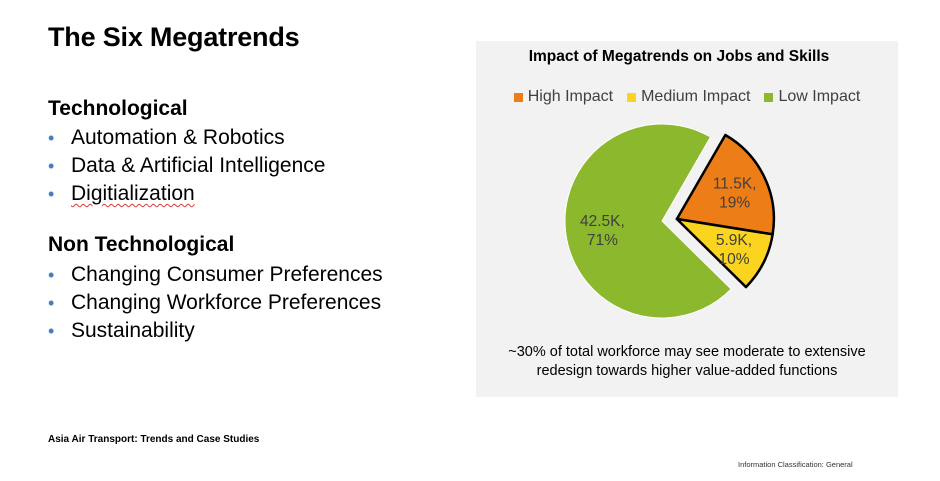  I want to click on list-item-label: Automation & Robotics, so click(178, 137).